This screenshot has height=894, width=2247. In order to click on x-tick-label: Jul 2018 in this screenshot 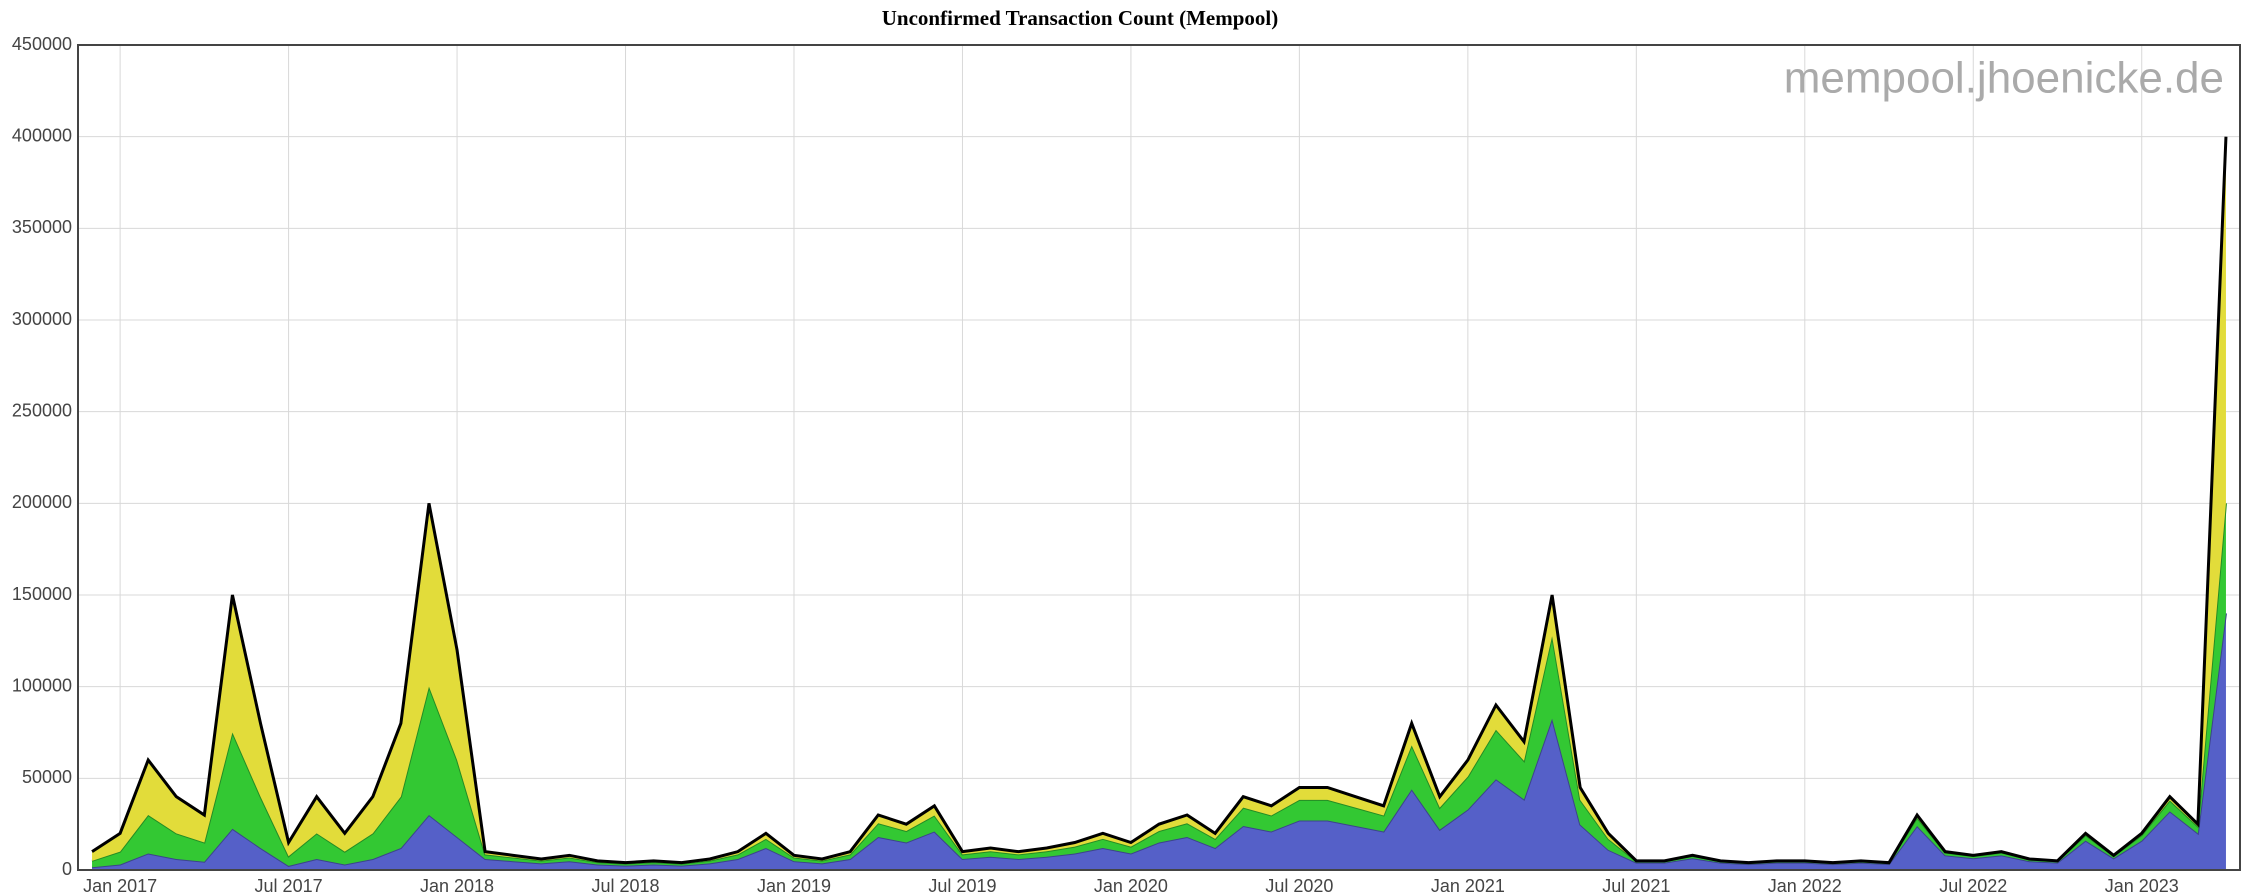, I will do `click(625, 885)`.